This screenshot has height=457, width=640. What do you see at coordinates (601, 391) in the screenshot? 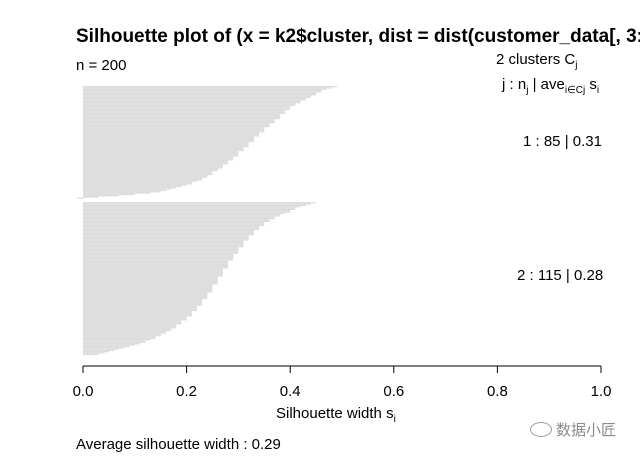
I see `x-tick-label-5: 1.0` at bounding box center [601, 391].